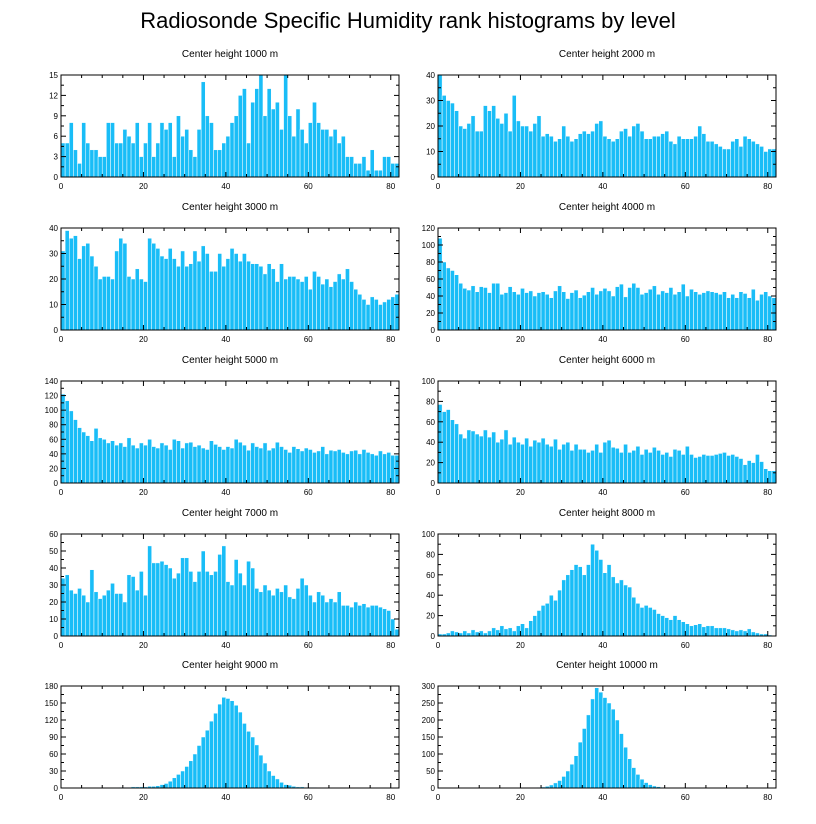 This screenshot has width=816, height=824. I want to click on panel-5-ytick-label: 80, so click(53, 425).